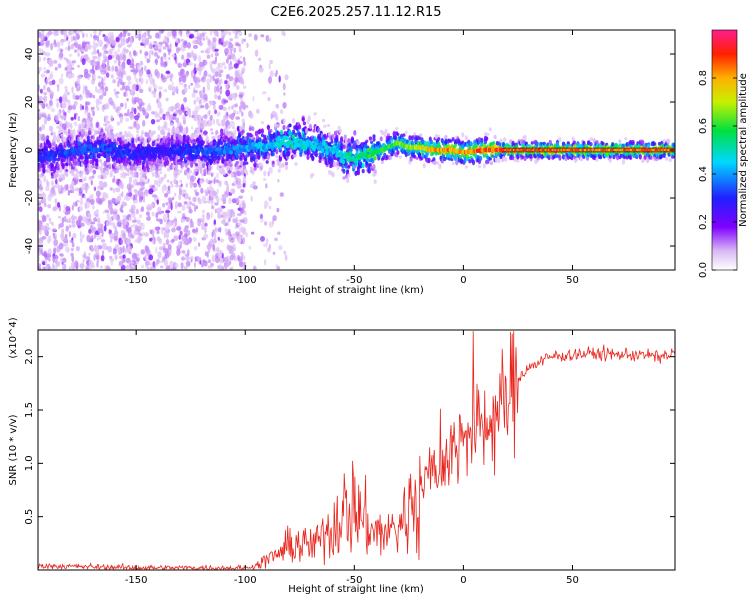 The width and height of the screenshot is (750, 600). I want to click on chart-title: C2E6.2025.257.11.12.R15, so click(355, 12).